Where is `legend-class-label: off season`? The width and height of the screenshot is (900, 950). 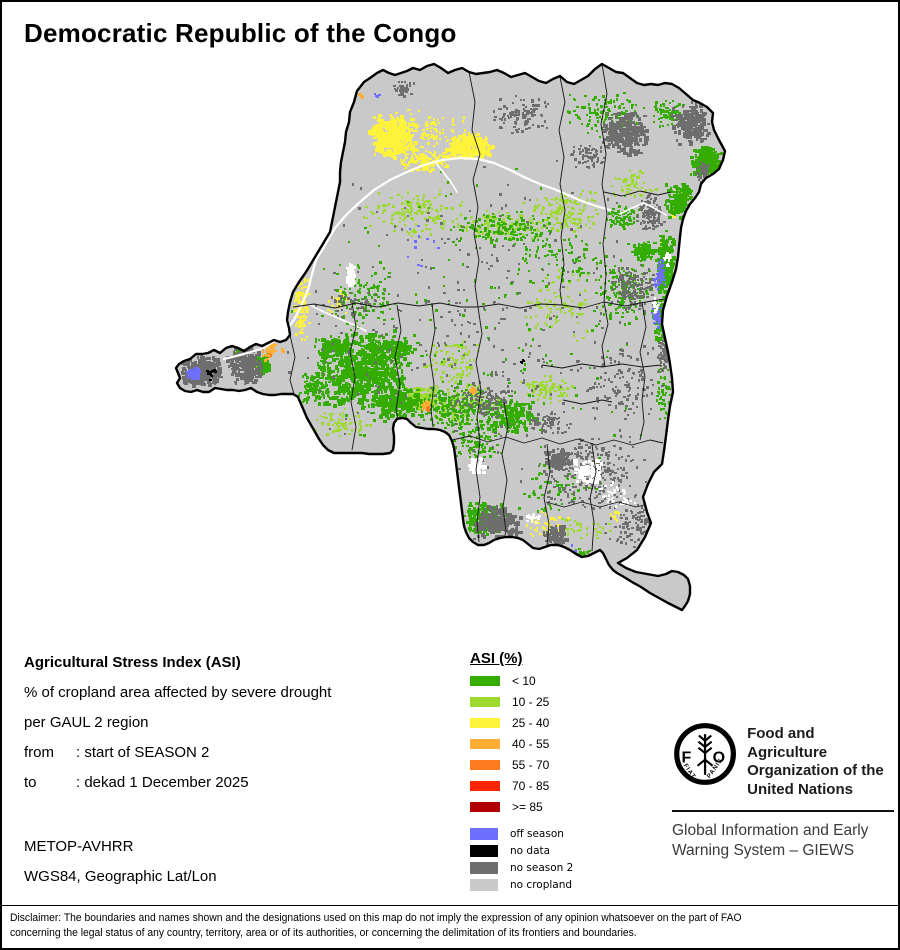
legend-class-label: off season is located at coordinates (537, 834).